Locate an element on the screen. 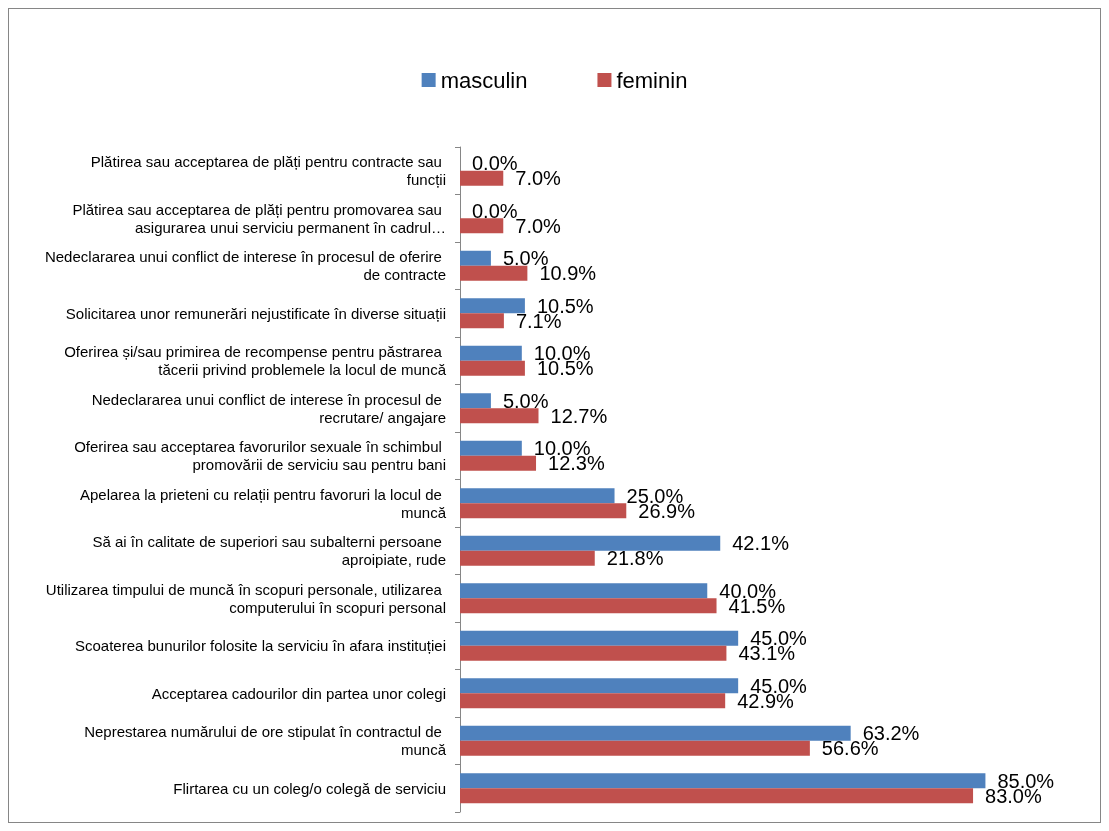 Image resolution: width=1109 pixels, height=831 pixels. legend-label: masculin is located at coordinates (484, 80).